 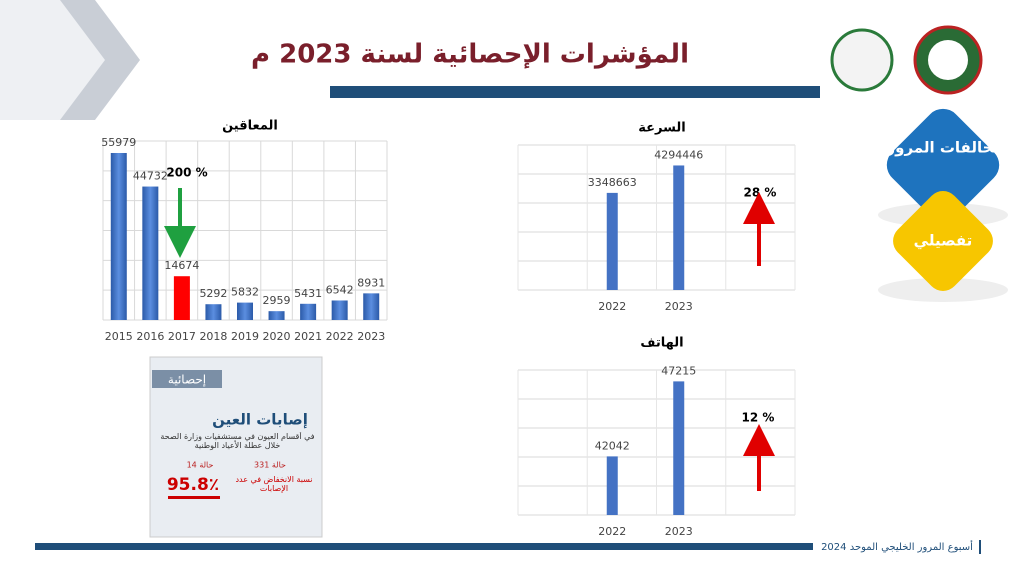 I want to click on value-label: 42042, so click(x=612, y=445).